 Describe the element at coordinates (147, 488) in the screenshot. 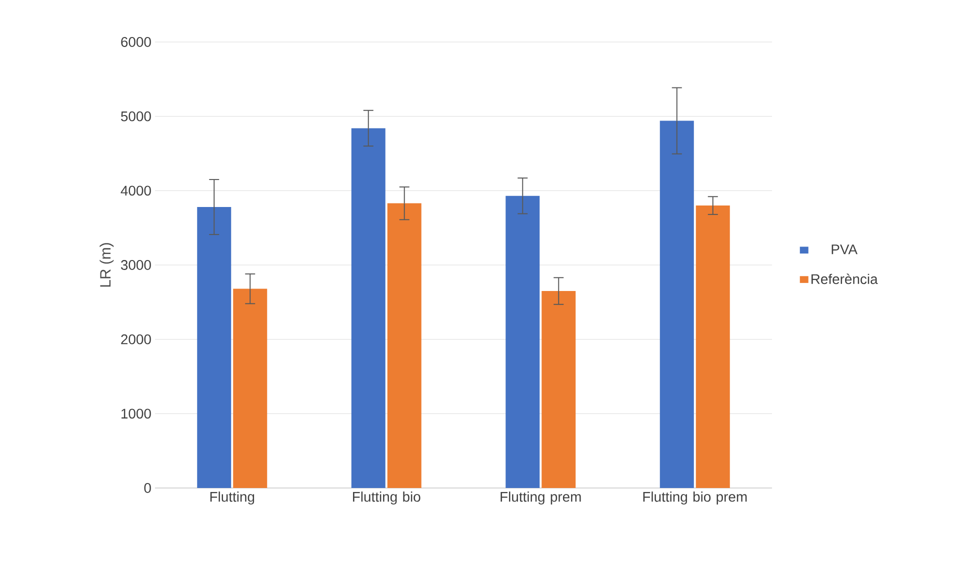

I see `y-tick-label: 0` at that location.